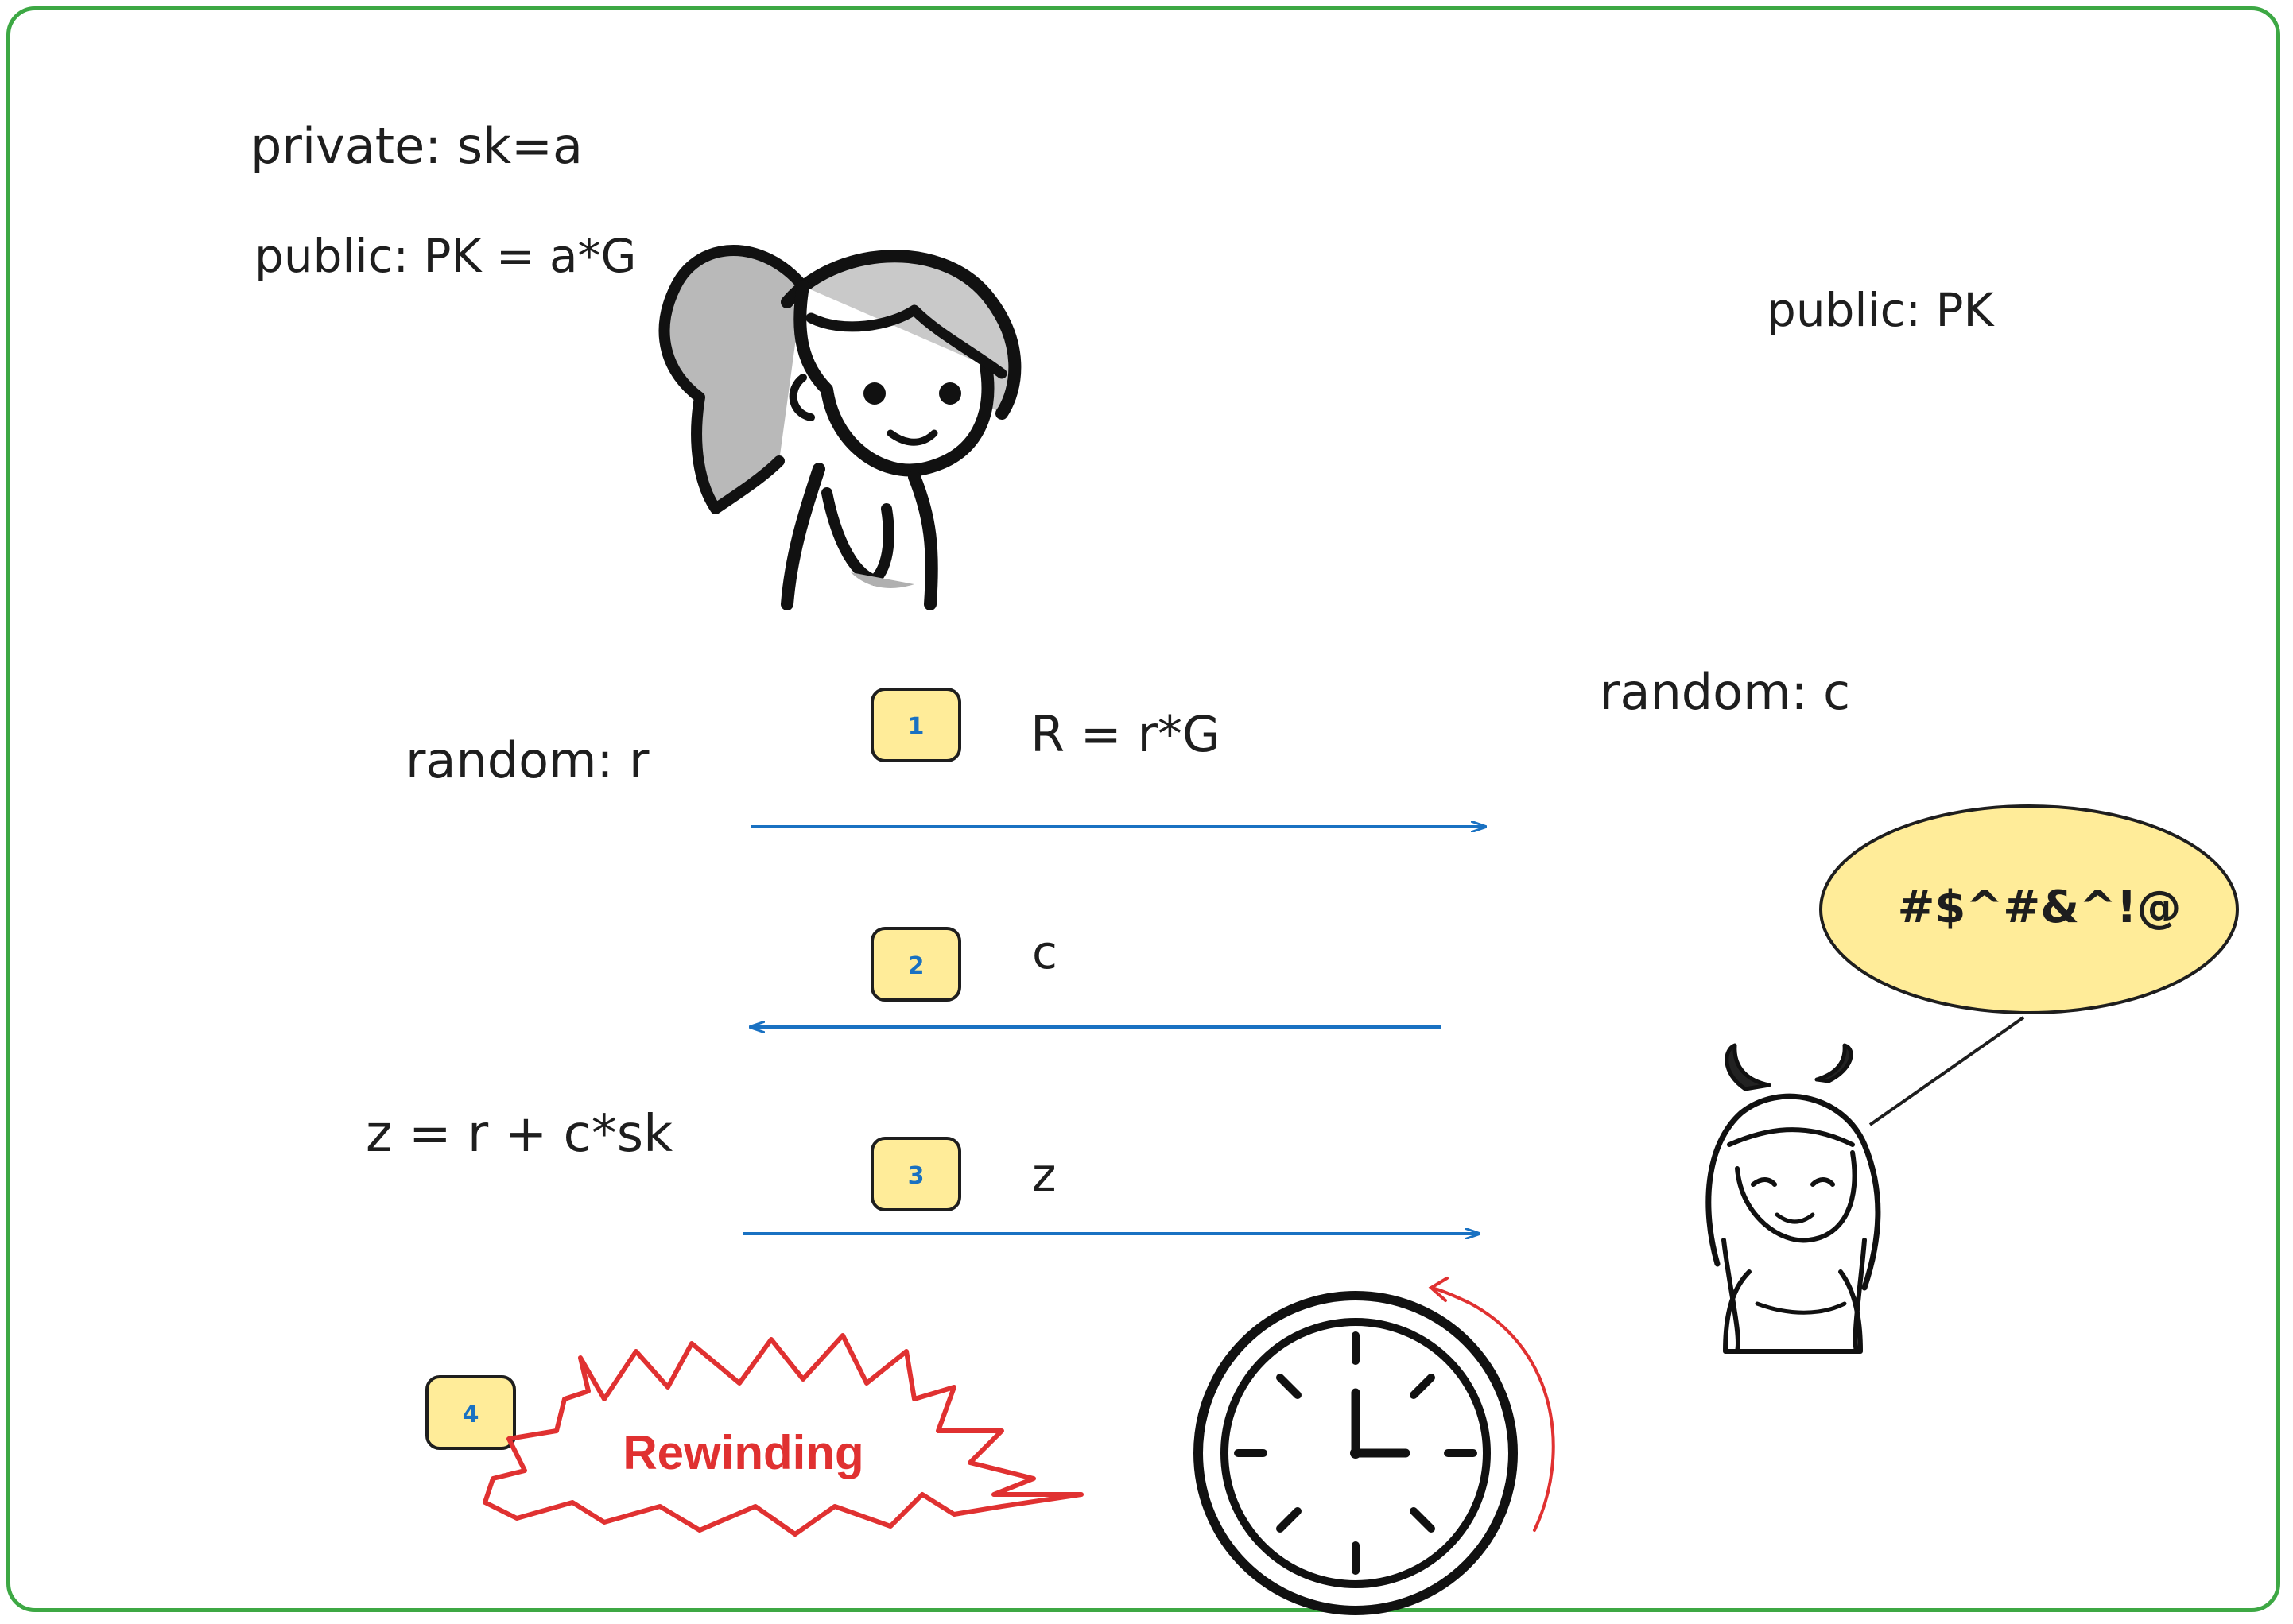 The width and height of the screenshot is (2293, 1624). I want to click on svg-text: 3, so click(916, 1176).